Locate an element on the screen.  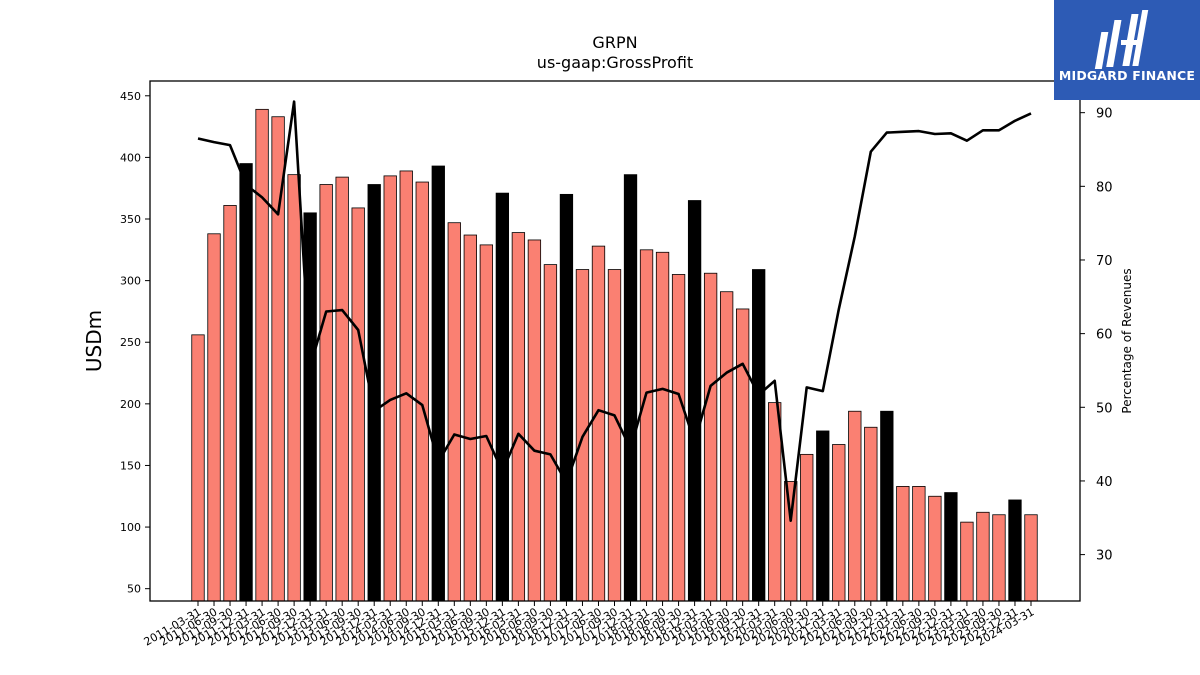
y-tick-label: 250 is located at coordinates (130, 342).